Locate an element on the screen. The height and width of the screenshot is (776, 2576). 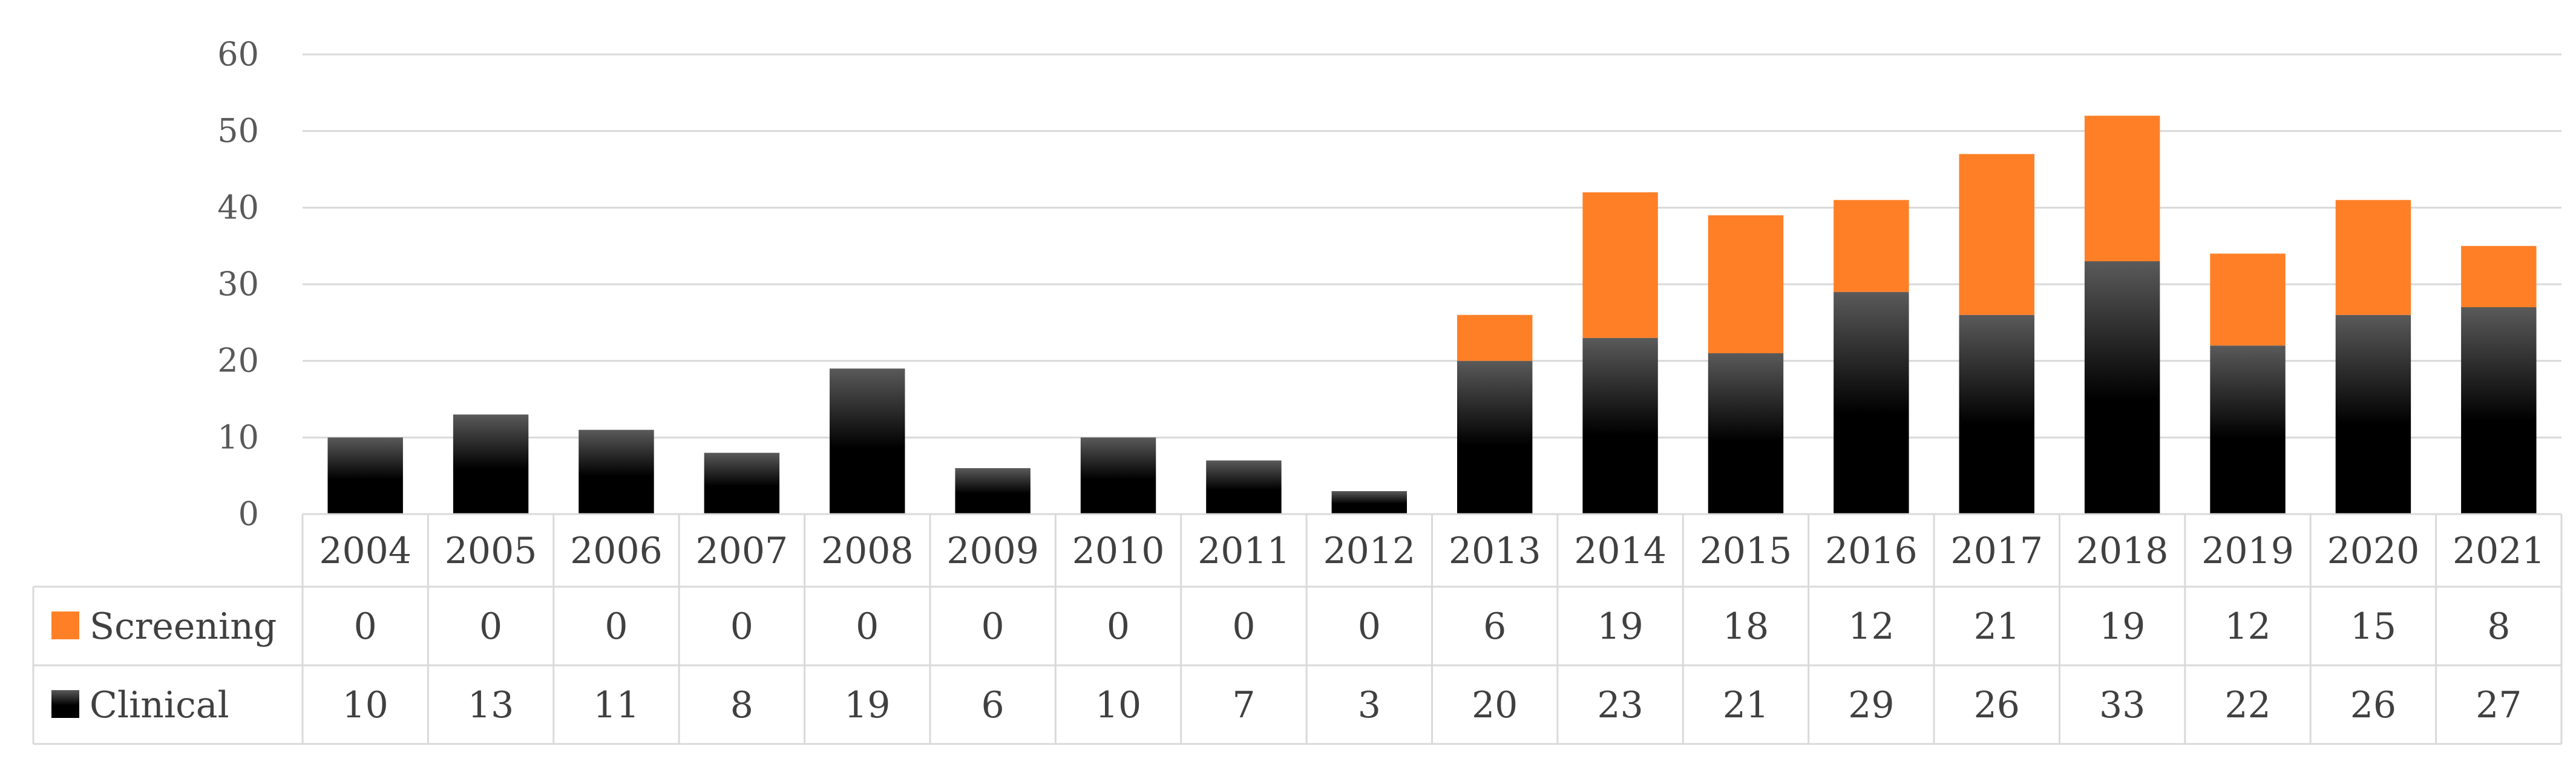
x-tick-label-2008: 2008 is located at coordinates (867, 551).